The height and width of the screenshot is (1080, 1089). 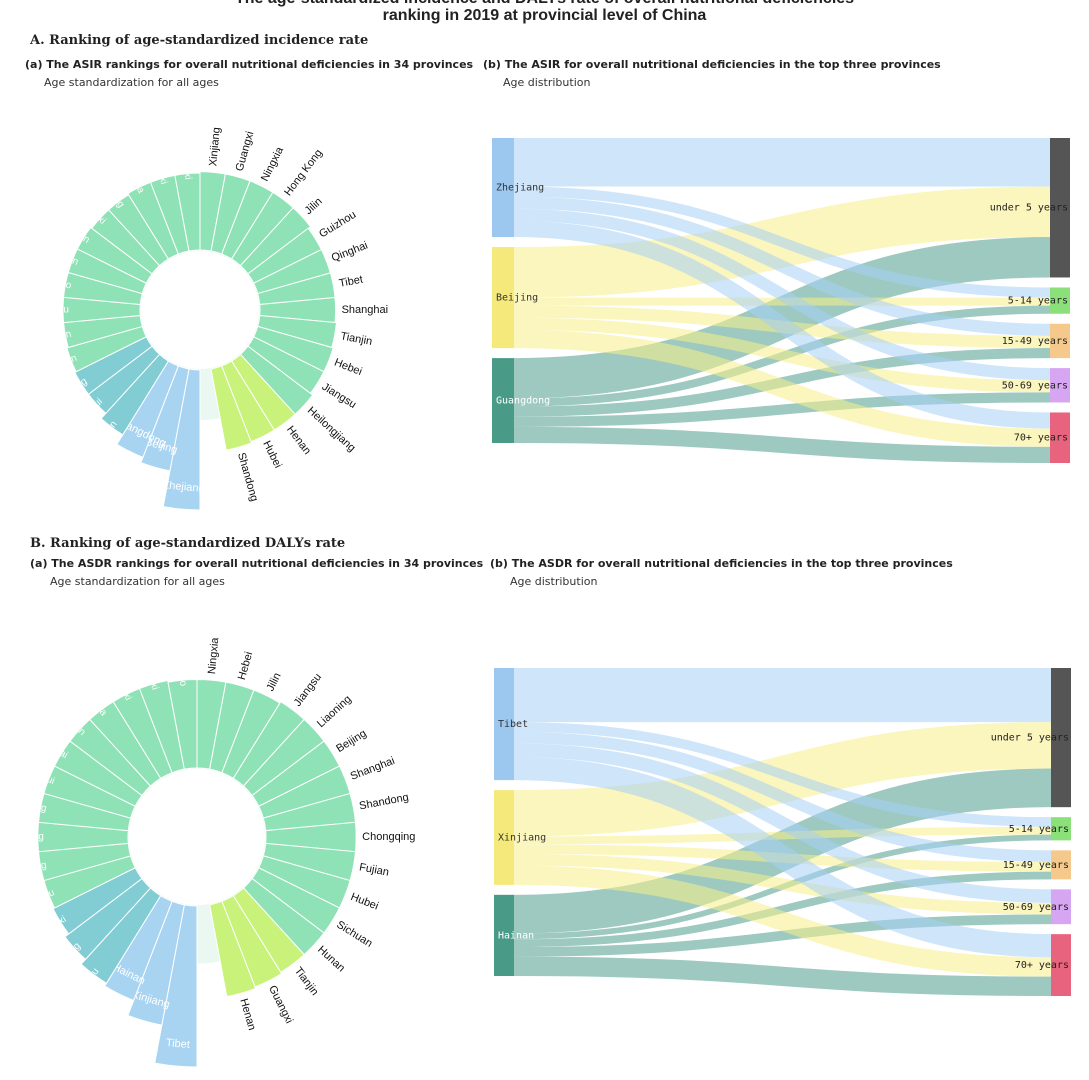 What do you see at coordinates (782, 976) in the screenshot?
I see `asdr-flow-hainan-to-70-years` at bounding box center [782, 976].